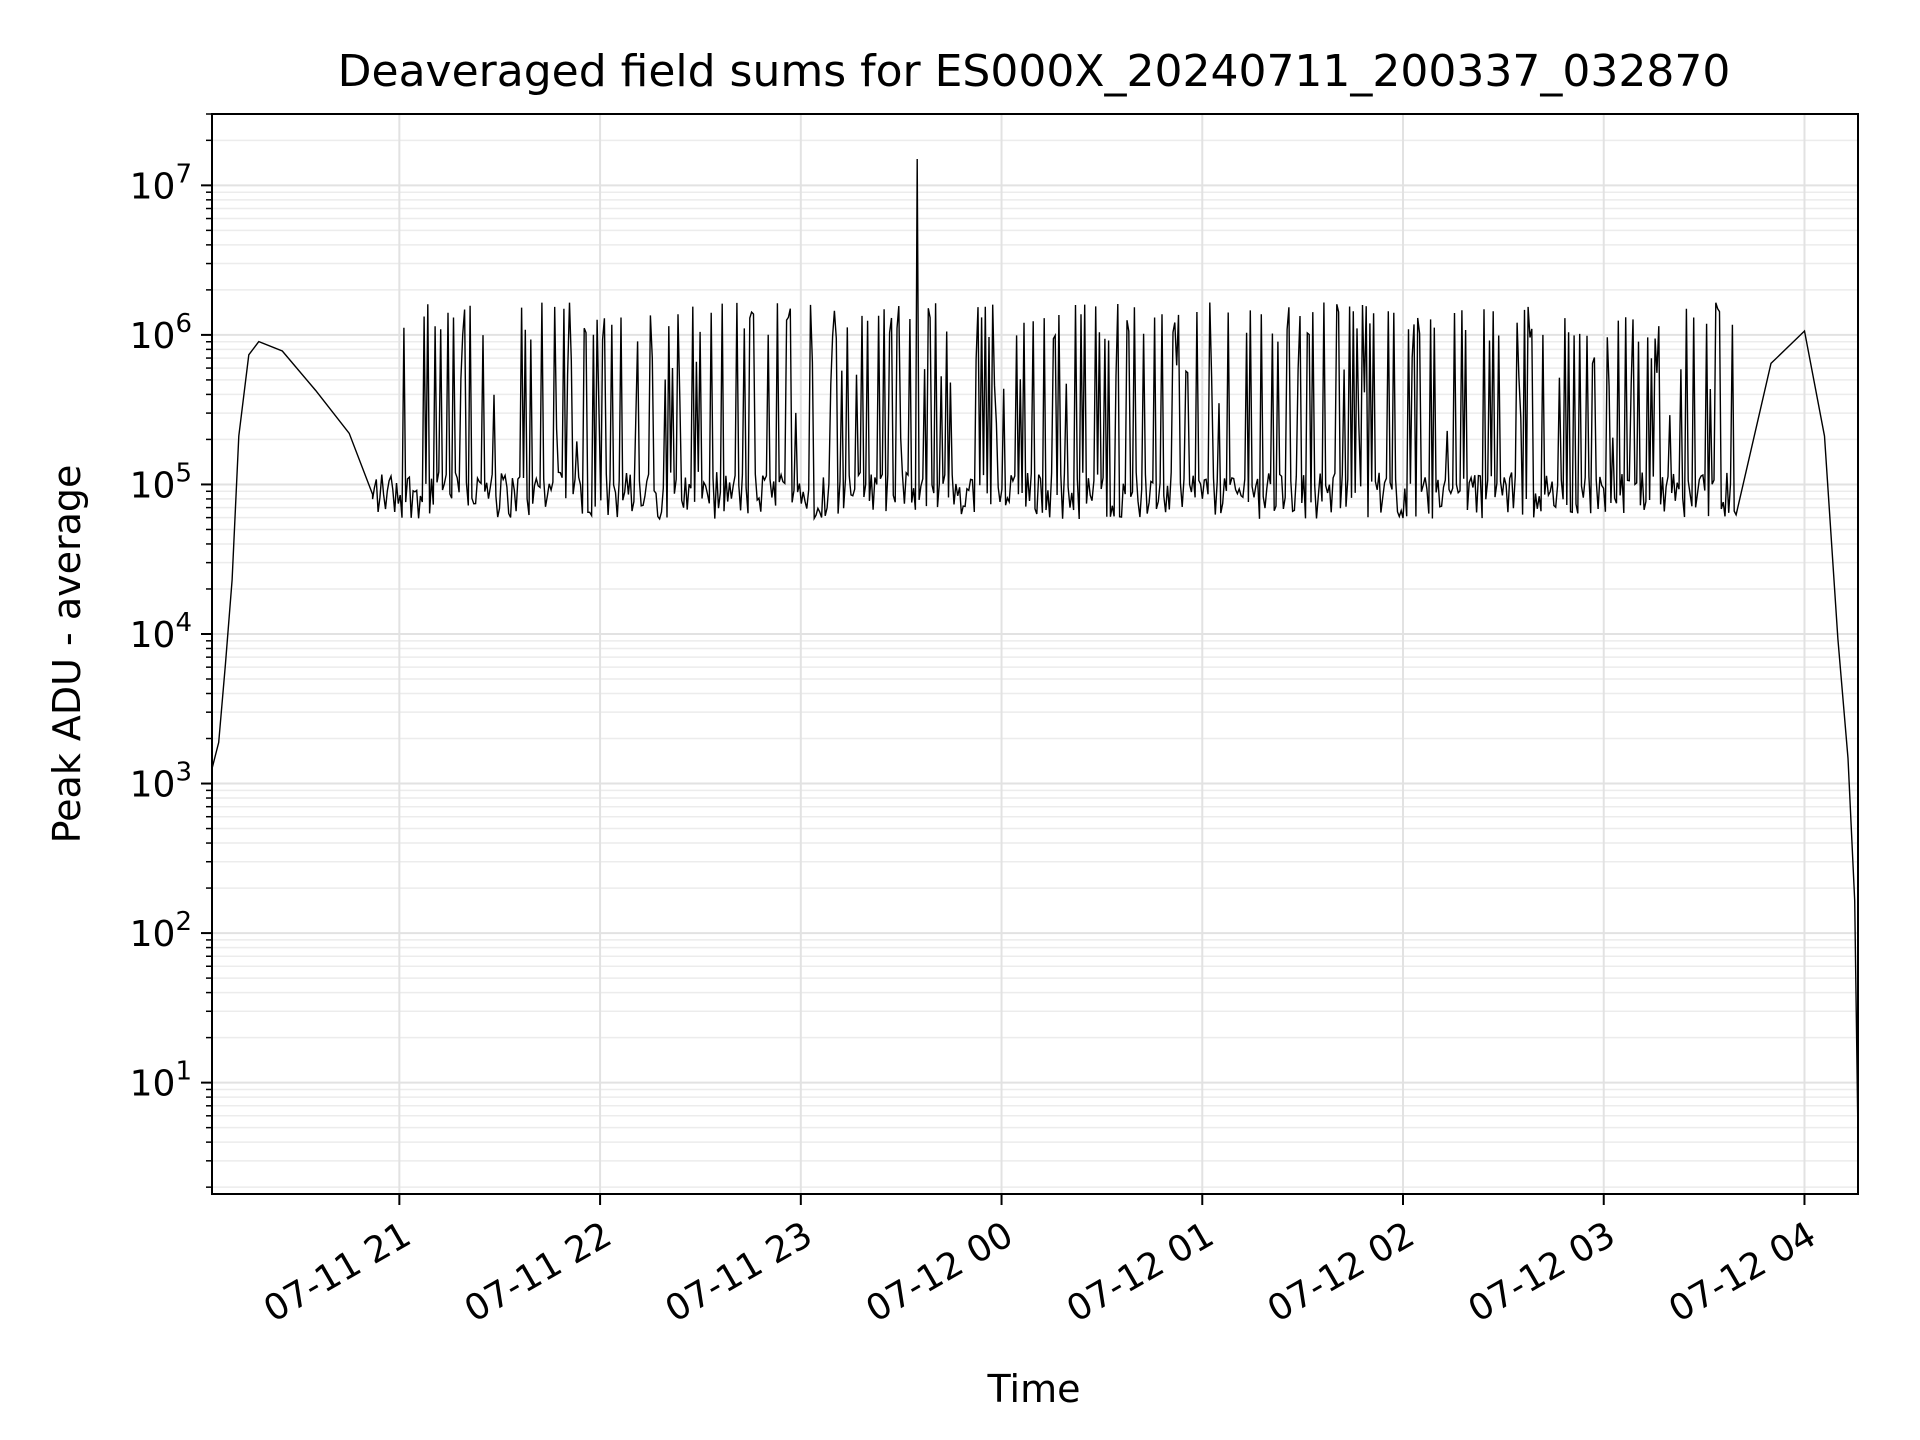  What do you see at coordinates (1034, 1389) in the screenshot?
I see `x-axis-label: Time` at bounding box center [1034, 1389].